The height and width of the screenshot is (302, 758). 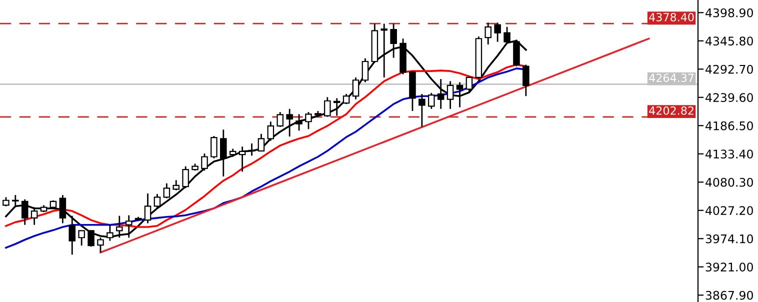 I want to click on y-tick-label: 4133.40, so click(x=729, y=154).